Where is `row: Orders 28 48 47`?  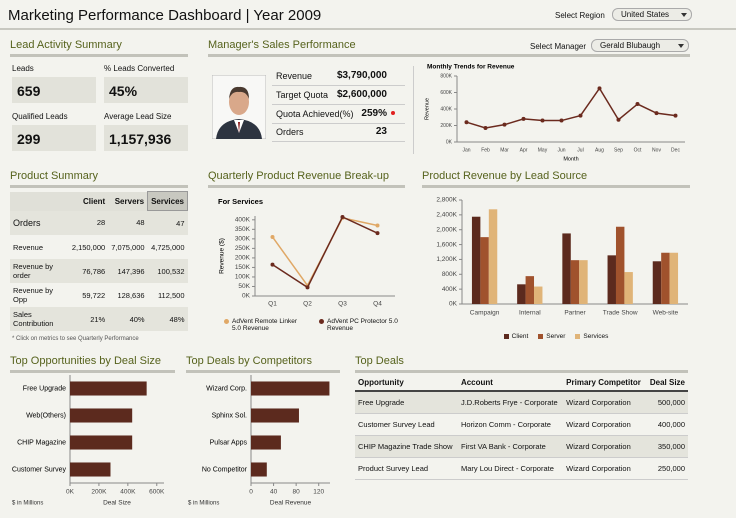
row: Orders 28 48 47 is located at coordinates (99, 222).